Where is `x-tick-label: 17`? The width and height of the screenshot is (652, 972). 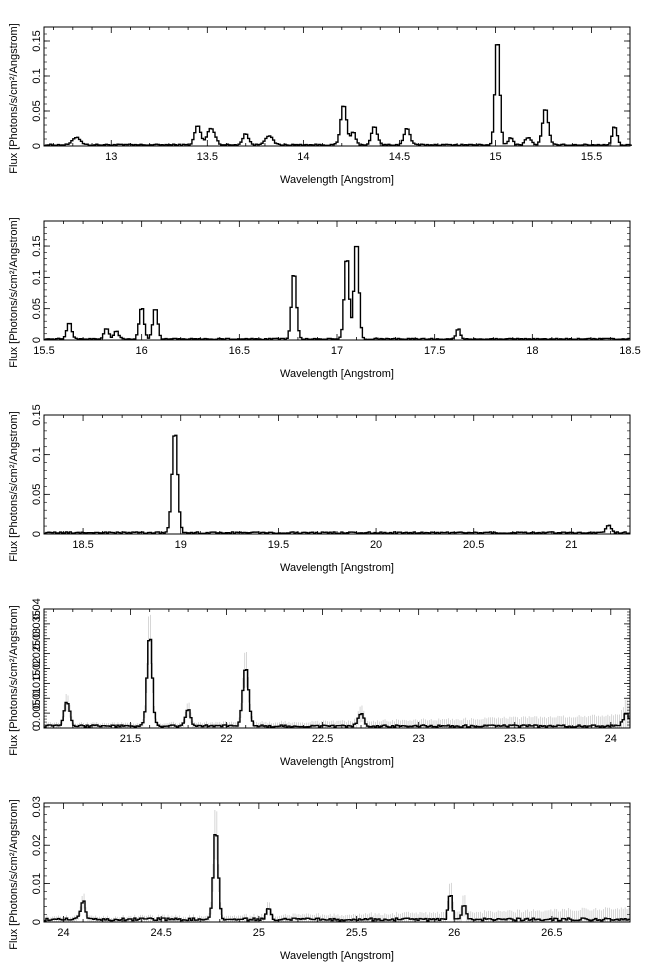 x-tick-label: 17 is located at coordinates (337, 351).